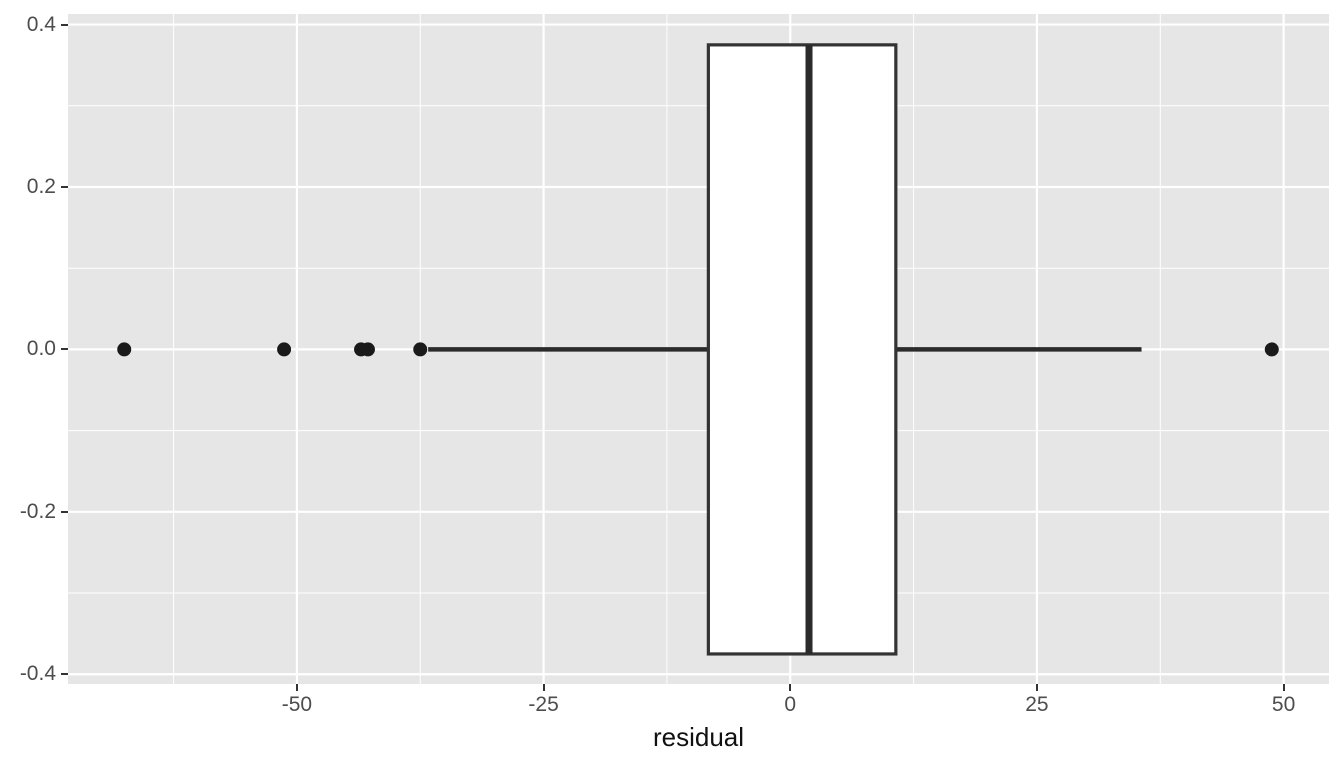 Image resolution: width=1344 pixels, height=768 pixels. I want to click on y-tick-label: 0.0, so click(41, 349).